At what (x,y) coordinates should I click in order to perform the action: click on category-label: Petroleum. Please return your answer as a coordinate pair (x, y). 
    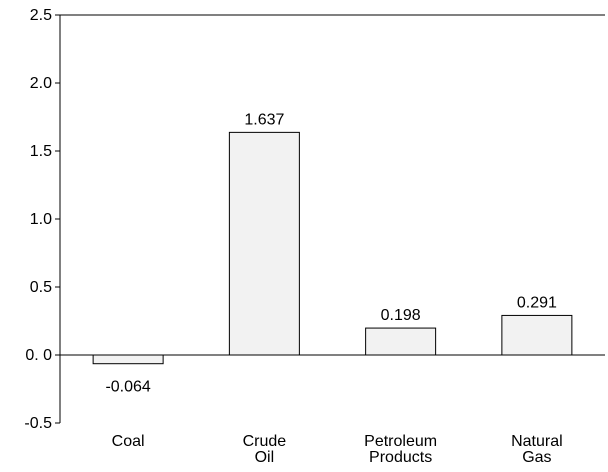
    Looking at the image, I should click on (400, 441).